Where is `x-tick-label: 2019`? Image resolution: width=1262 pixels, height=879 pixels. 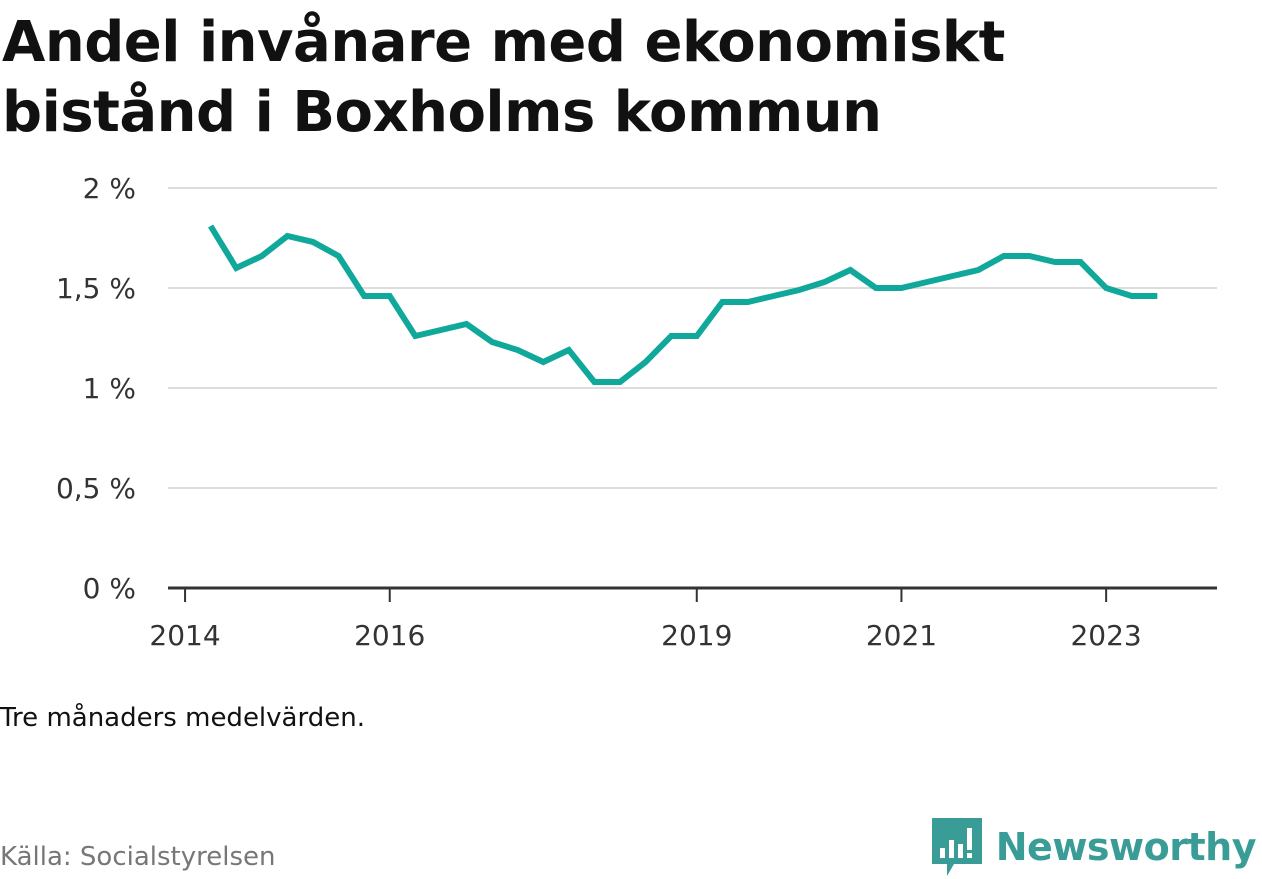 x-tick-label: 2019 is located at coordinates (696, 635).